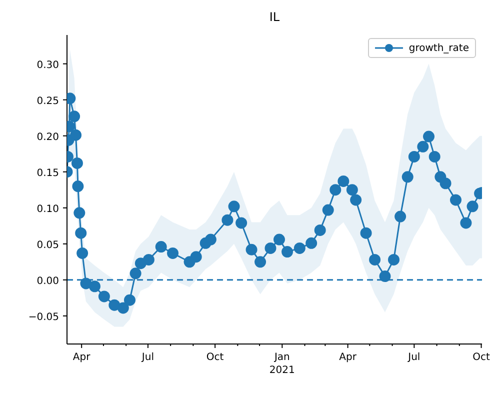  I want to click on y-tick-label: 0.10, so click(47, 209).